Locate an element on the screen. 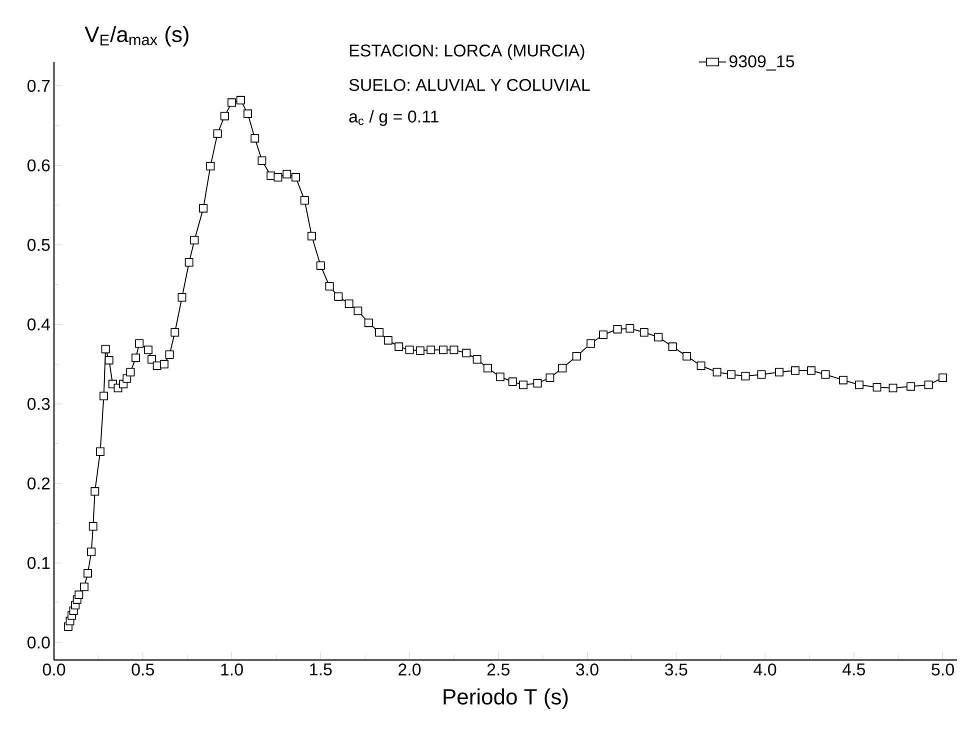 This screenshot has width=964, height=756. y-tick-label: 0.2 is located at coordinates (38, 483).